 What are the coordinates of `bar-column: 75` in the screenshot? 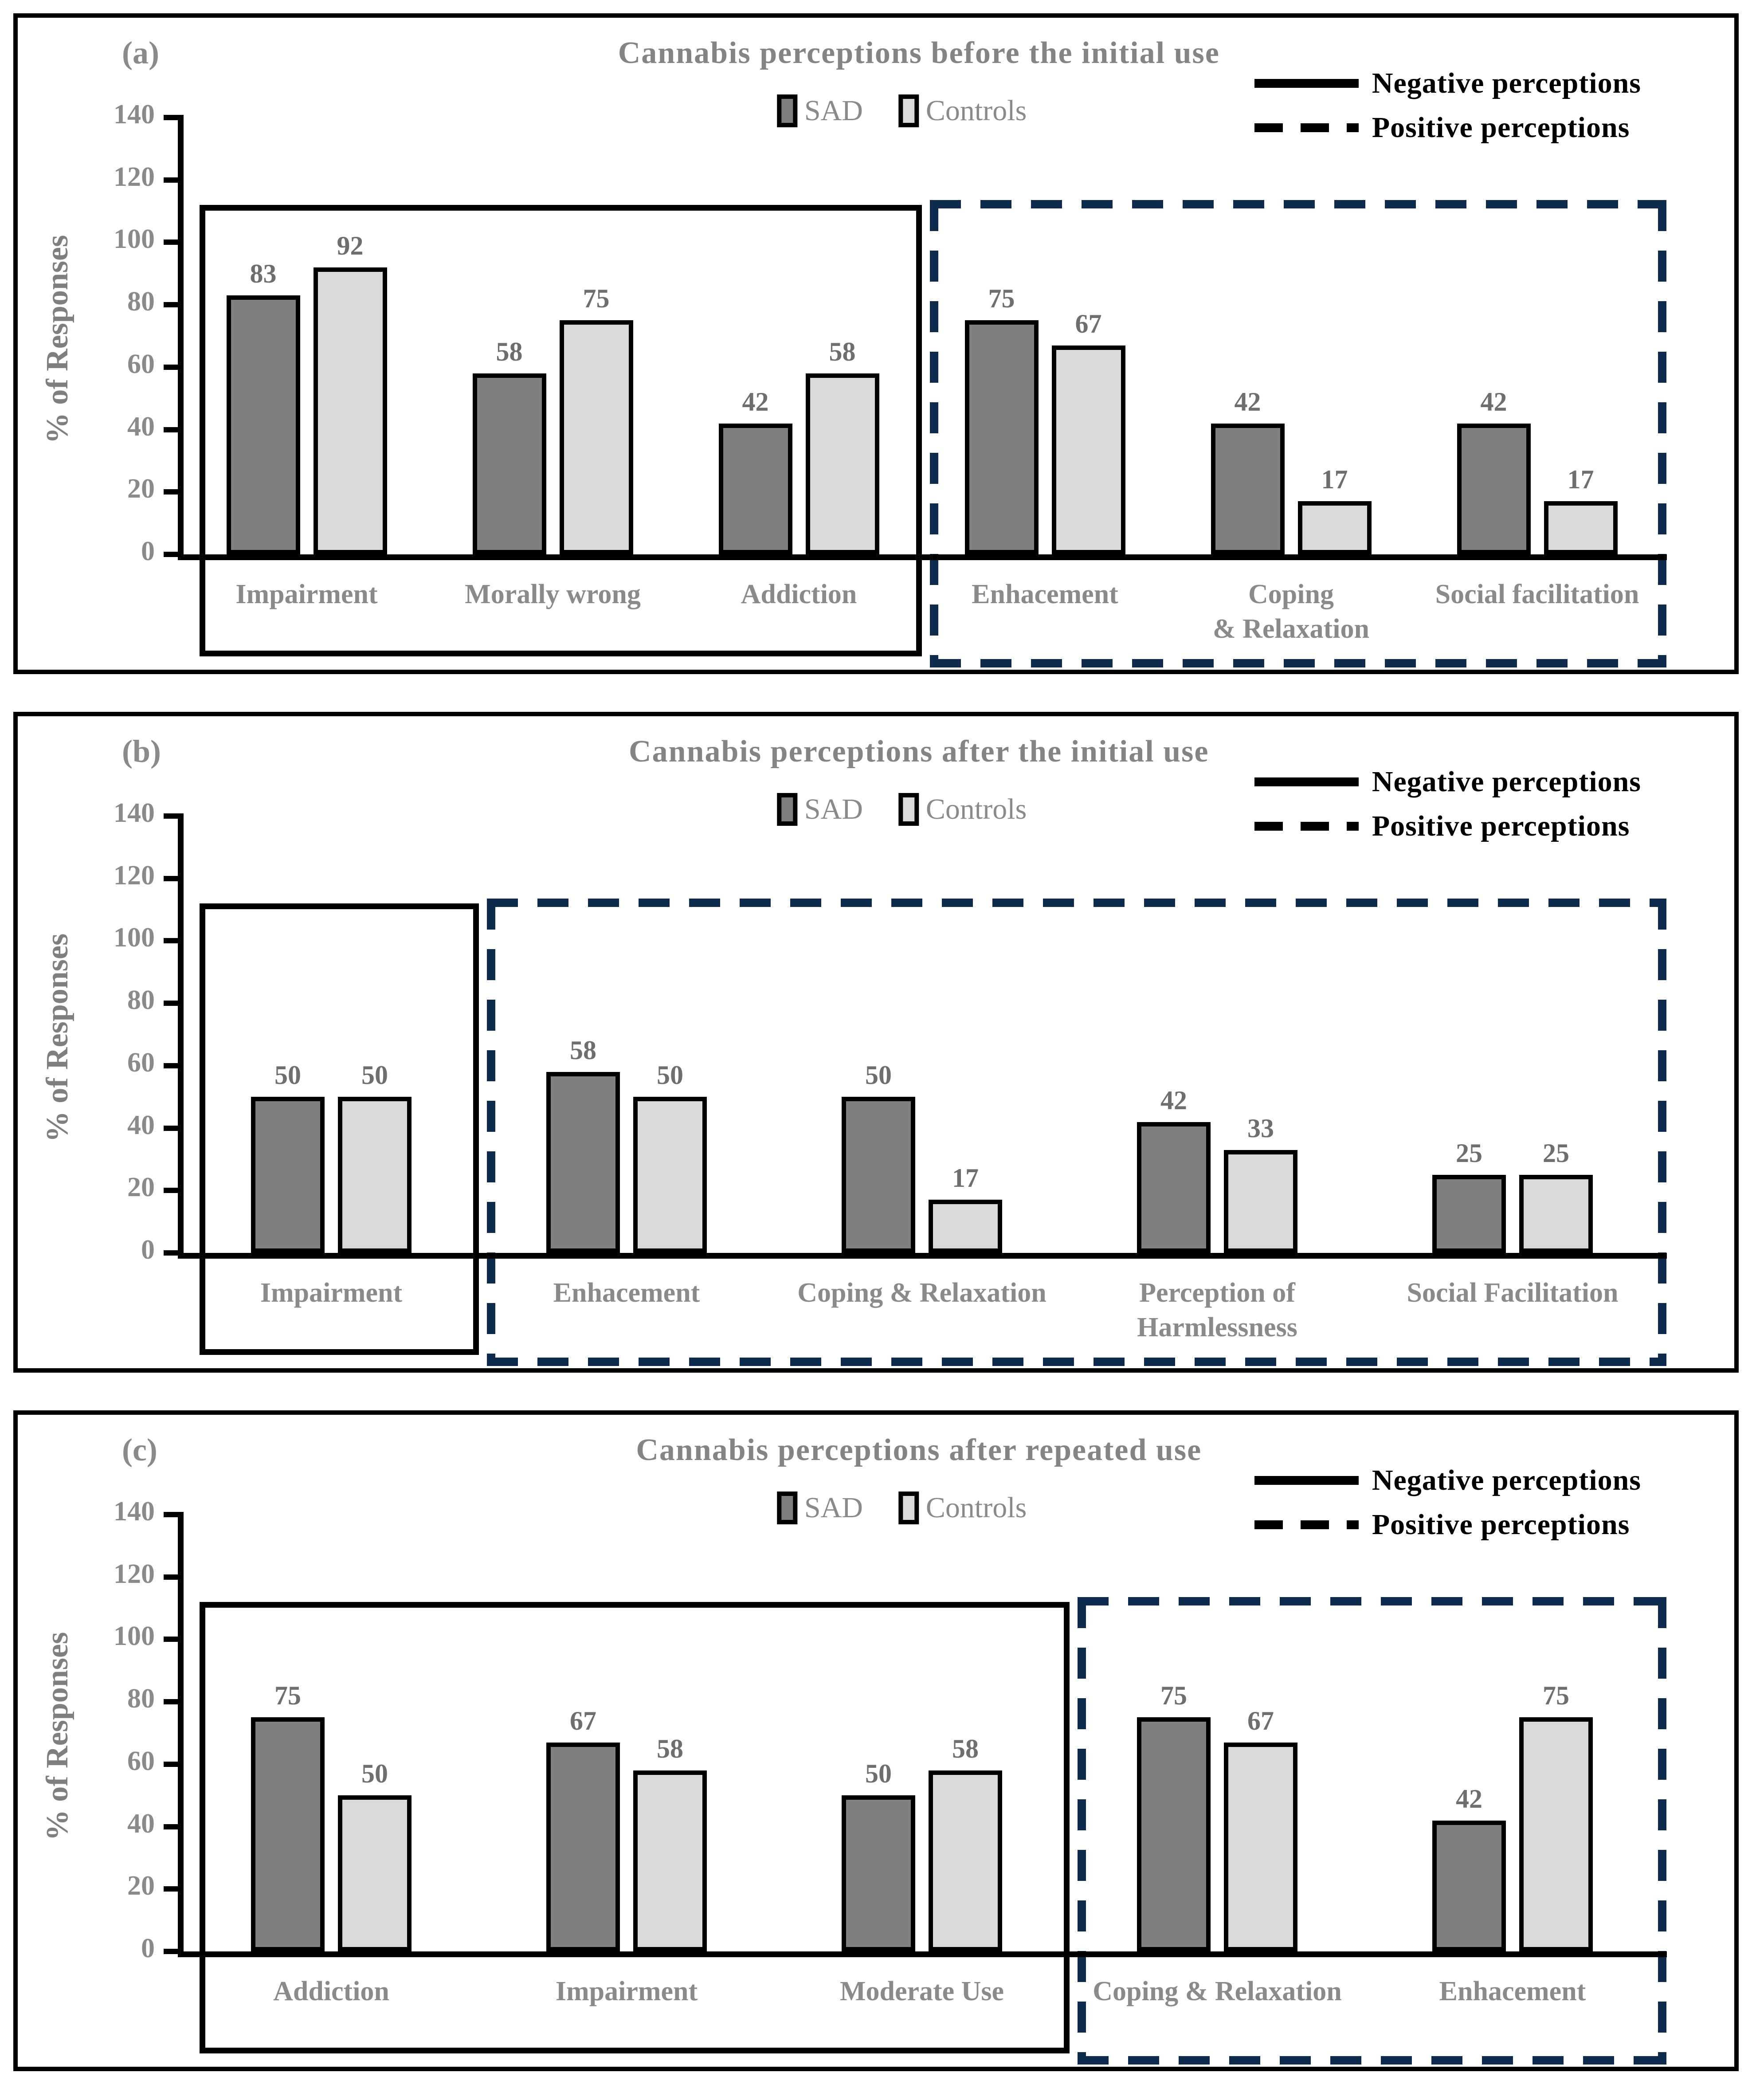 It's located at (1174, 1815).